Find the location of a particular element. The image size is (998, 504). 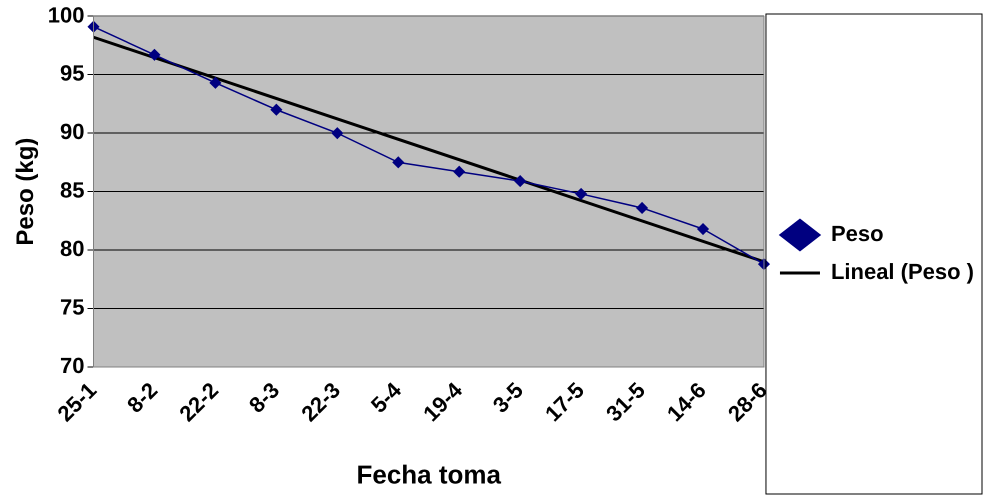

x-tick-label: 5-4 is located at coordinates (386, 397).